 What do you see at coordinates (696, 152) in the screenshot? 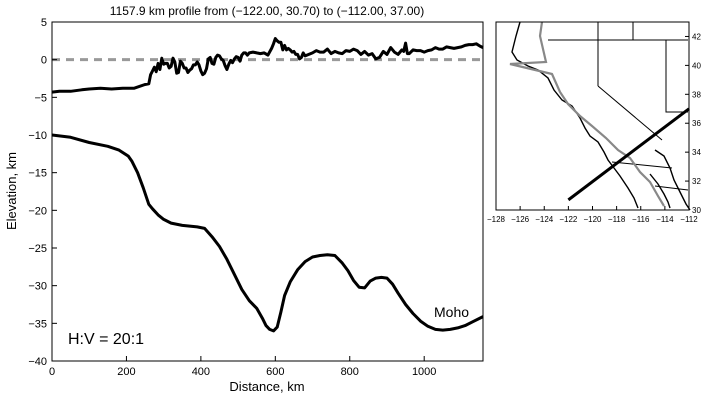
I see `map-y-tick-label: 34` at bounding box center [696, 152].